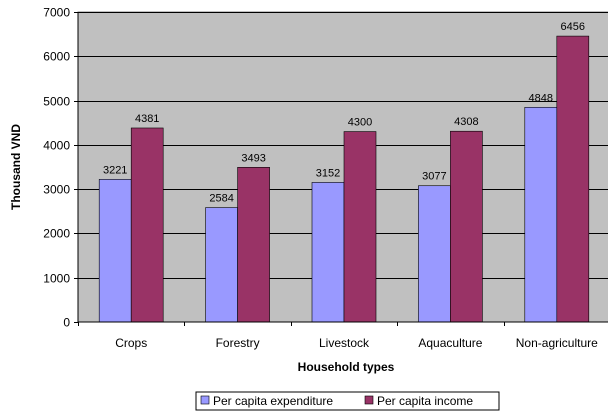 This screenshot has width=608, height=412. What do you see at coordinates (60, 168) in the screenshot?
I see `y-axis-ticks: 0 1000 2000 3000 4000 5000 6000 7000` at bounding box center [60, 168].